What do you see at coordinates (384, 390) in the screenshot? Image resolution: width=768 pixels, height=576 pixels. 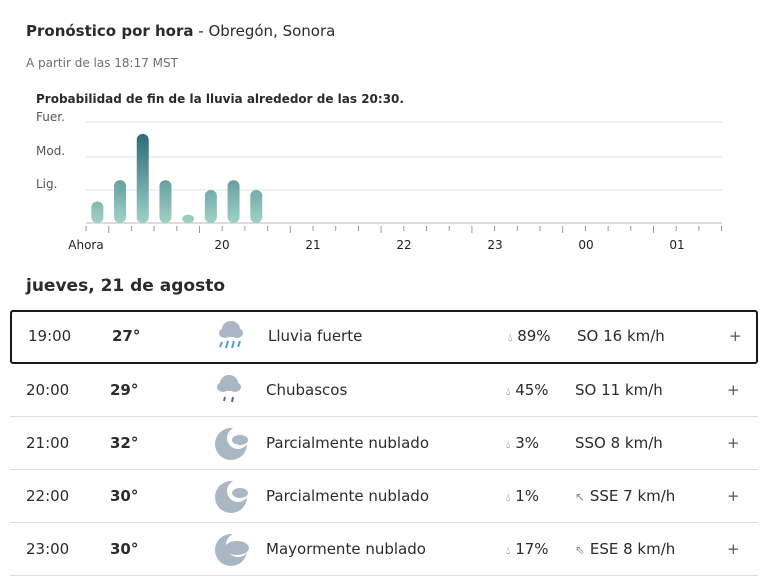 I see `hourly-row: 20:00 29° Chubascos 💧︎ 45% SO 11 km/h +` at bounding box center [384, 390].